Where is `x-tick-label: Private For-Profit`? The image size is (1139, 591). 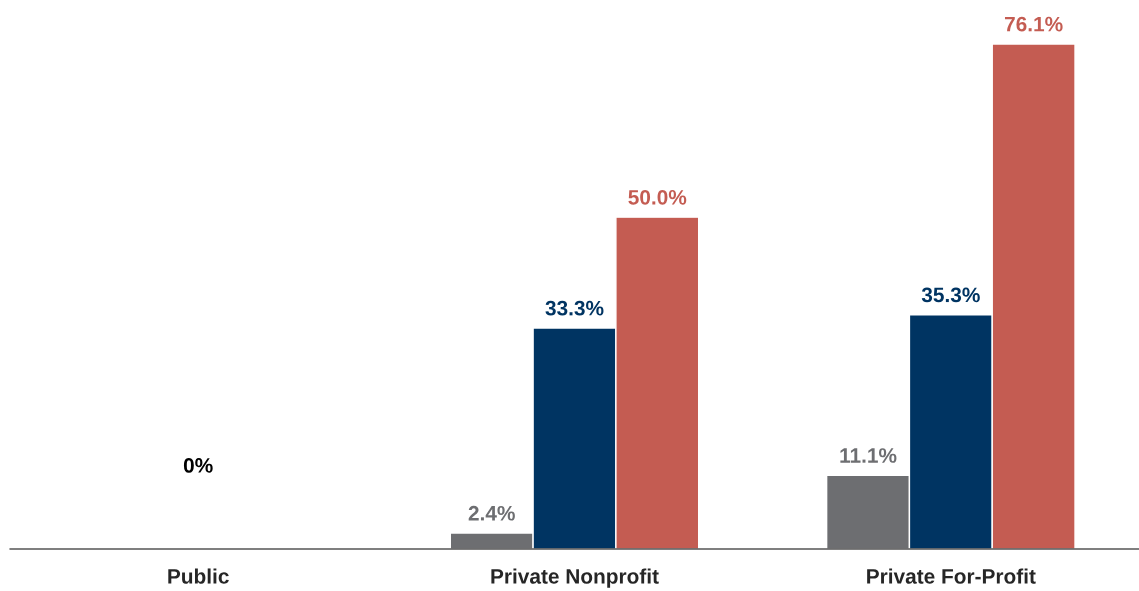 x-tick-label: Private For-Profit is located at coordinates (951, 576).